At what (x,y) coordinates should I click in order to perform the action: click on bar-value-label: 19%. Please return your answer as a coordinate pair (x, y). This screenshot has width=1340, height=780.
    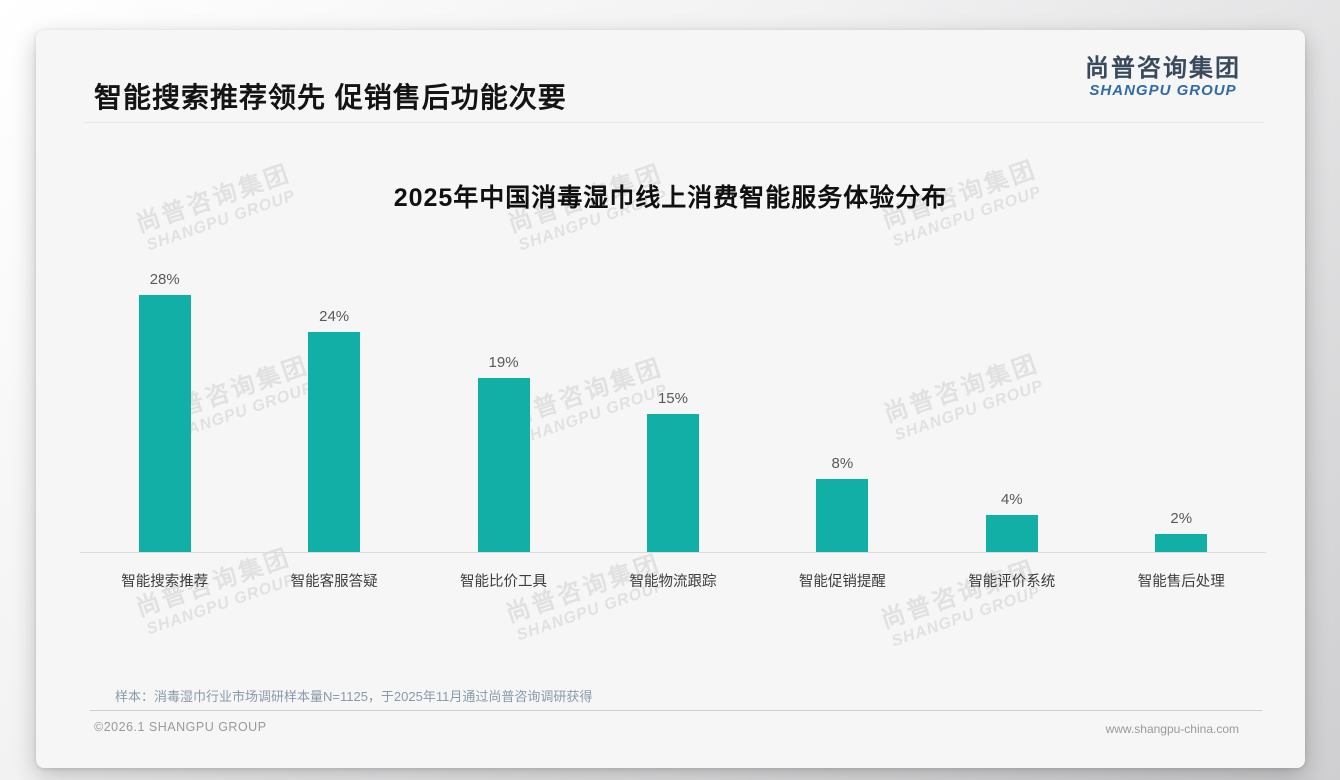
    Looking at the image, I should click on (503, 362).